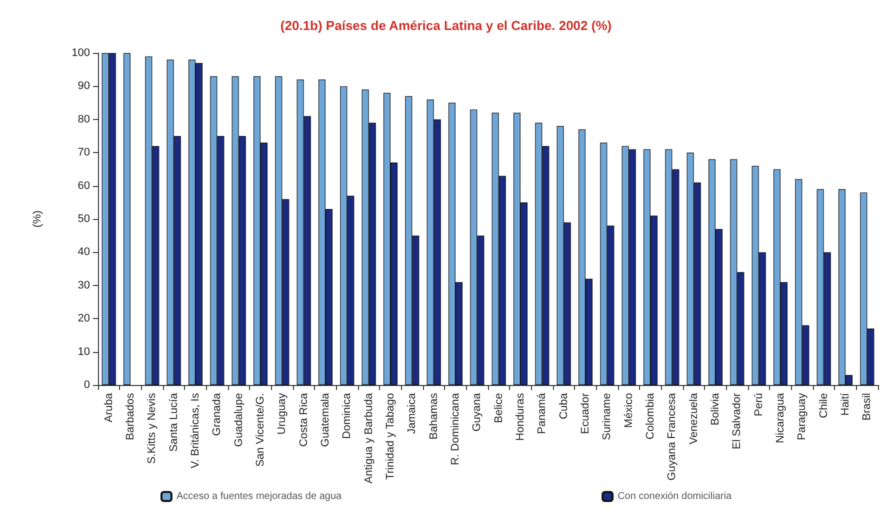 The width and height of the screenshot is (892, 523). I want to click on x-tick-label: S.Kitts y Nevis, so click(152, 428).